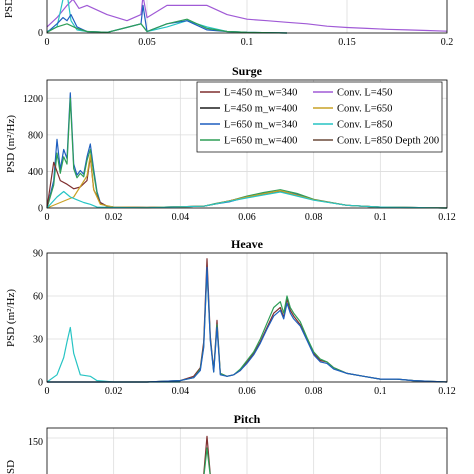 This screenshot has height=474, width=474. I want to click on grid-pitch, so click(247, 451).